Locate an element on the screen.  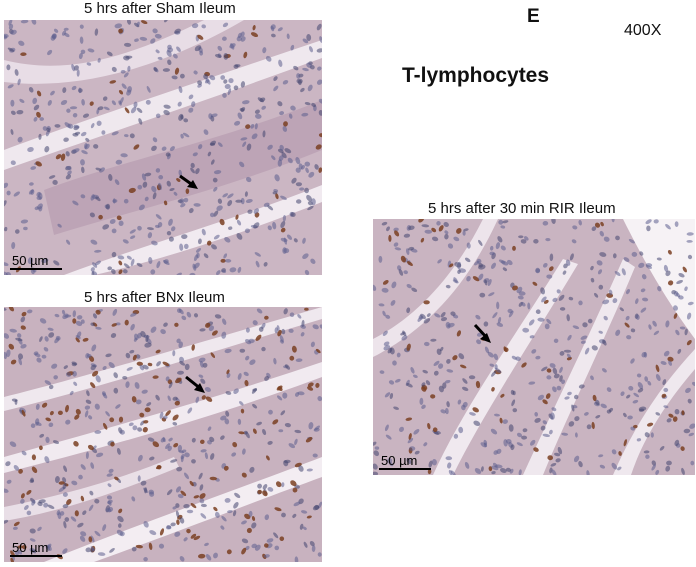
bnx-scale-bar: 50 µm is located at coordinates (36, 548).